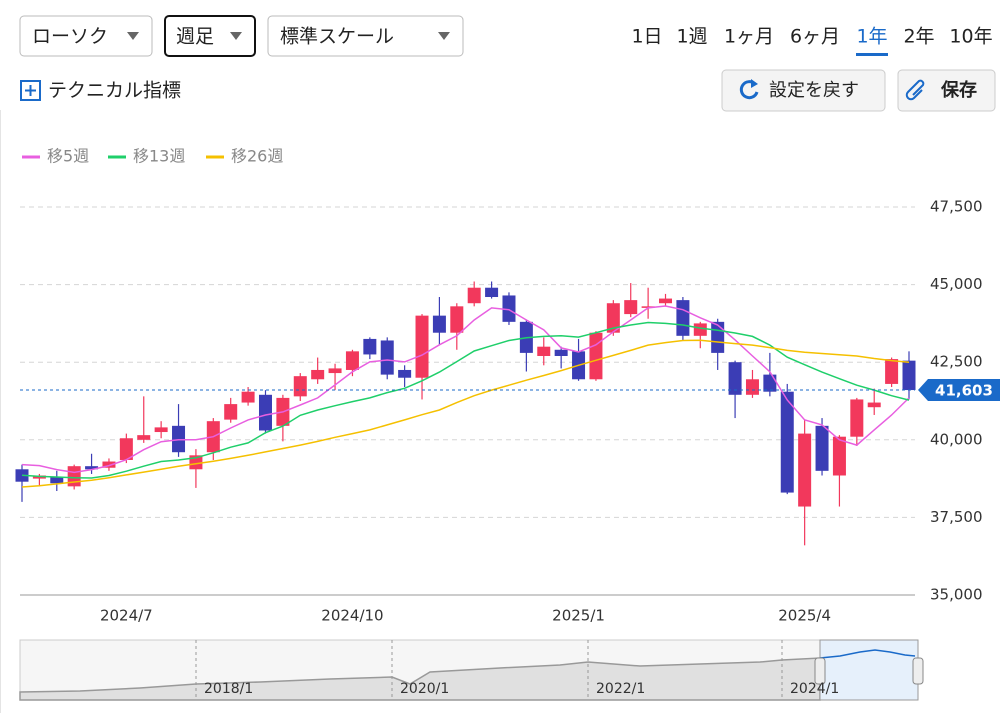 This screenshot has width=1006, height=717. What do you see at coordinates (804, 616) in the screenshot?
I see `x-tick-label: 2025/4` at bounding box center [804, 616].